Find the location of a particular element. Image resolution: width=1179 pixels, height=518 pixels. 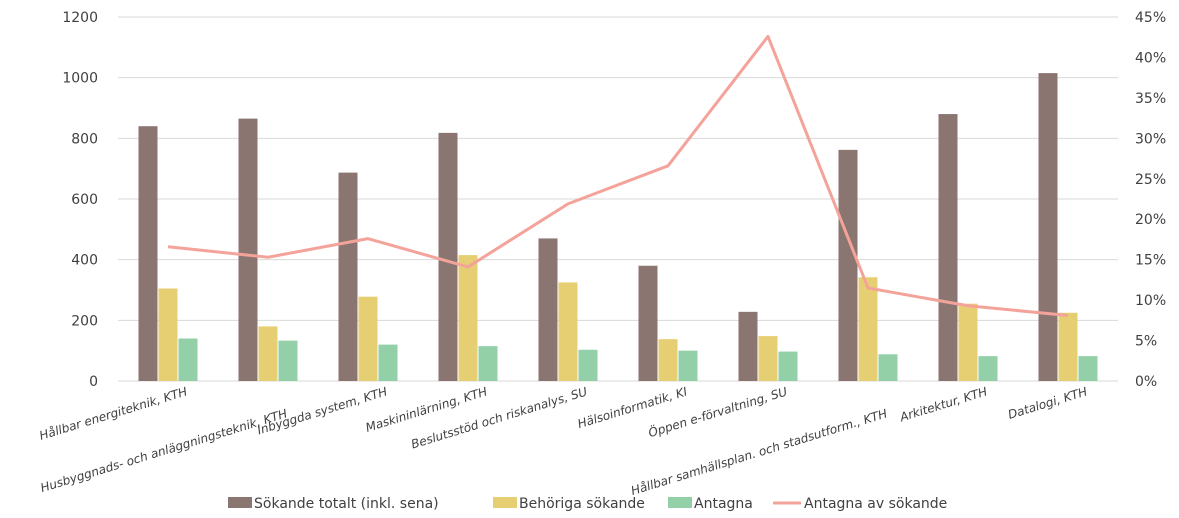

left-axis-tick-label: 1200 is located at coordinates (80, 18).